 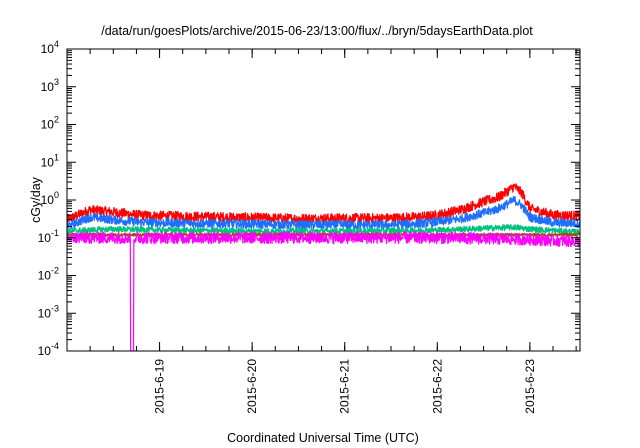 What do you see at coordinates (50, 198) in the screenshot?
I see `y-tick-label: 10⁰` at bounding box center [50, 198].